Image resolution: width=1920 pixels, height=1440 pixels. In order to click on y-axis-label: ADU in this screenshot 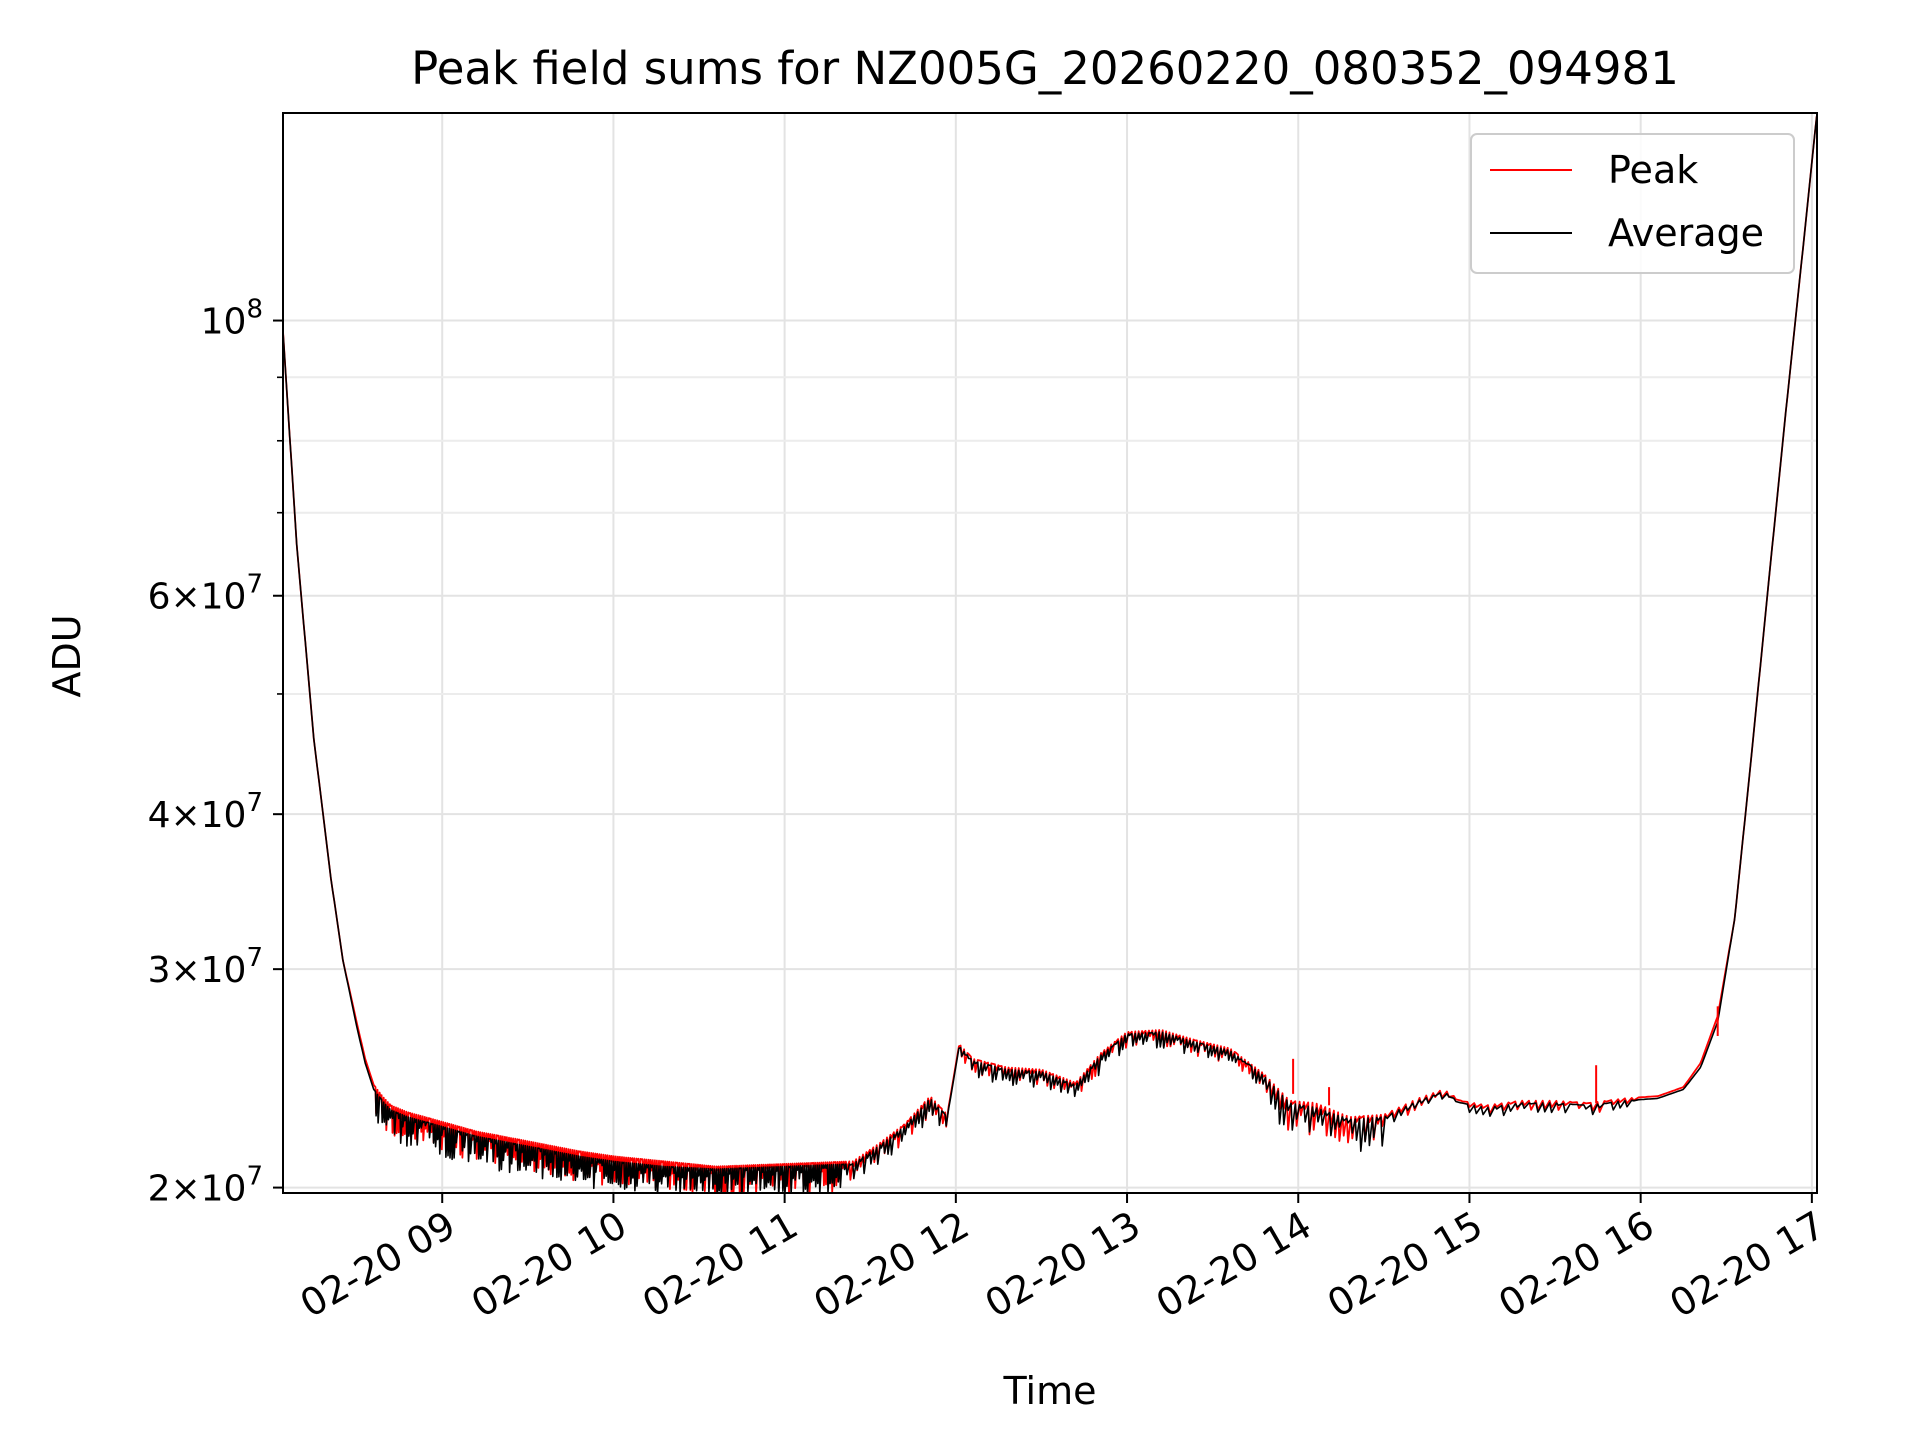, I will do `click(67, 655)`.